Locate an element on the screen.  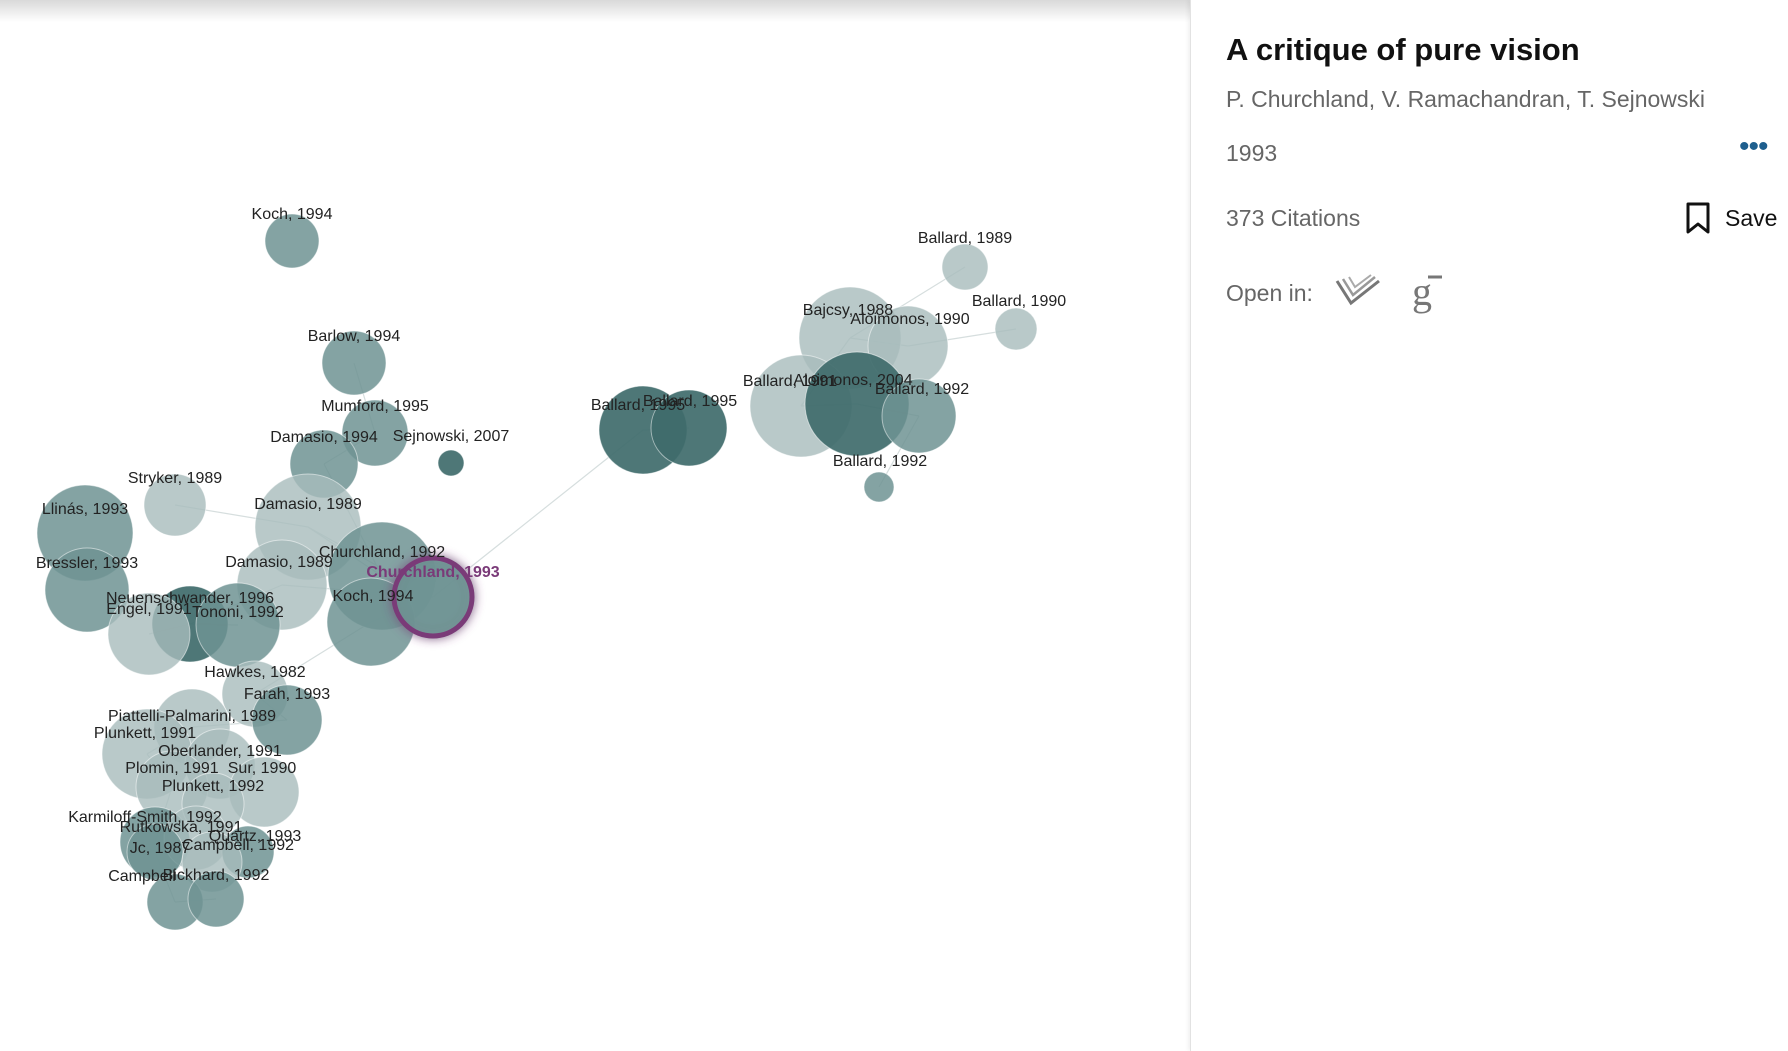
graph-node-label: Ballard, 1992 is located at coordinates (880, 461).